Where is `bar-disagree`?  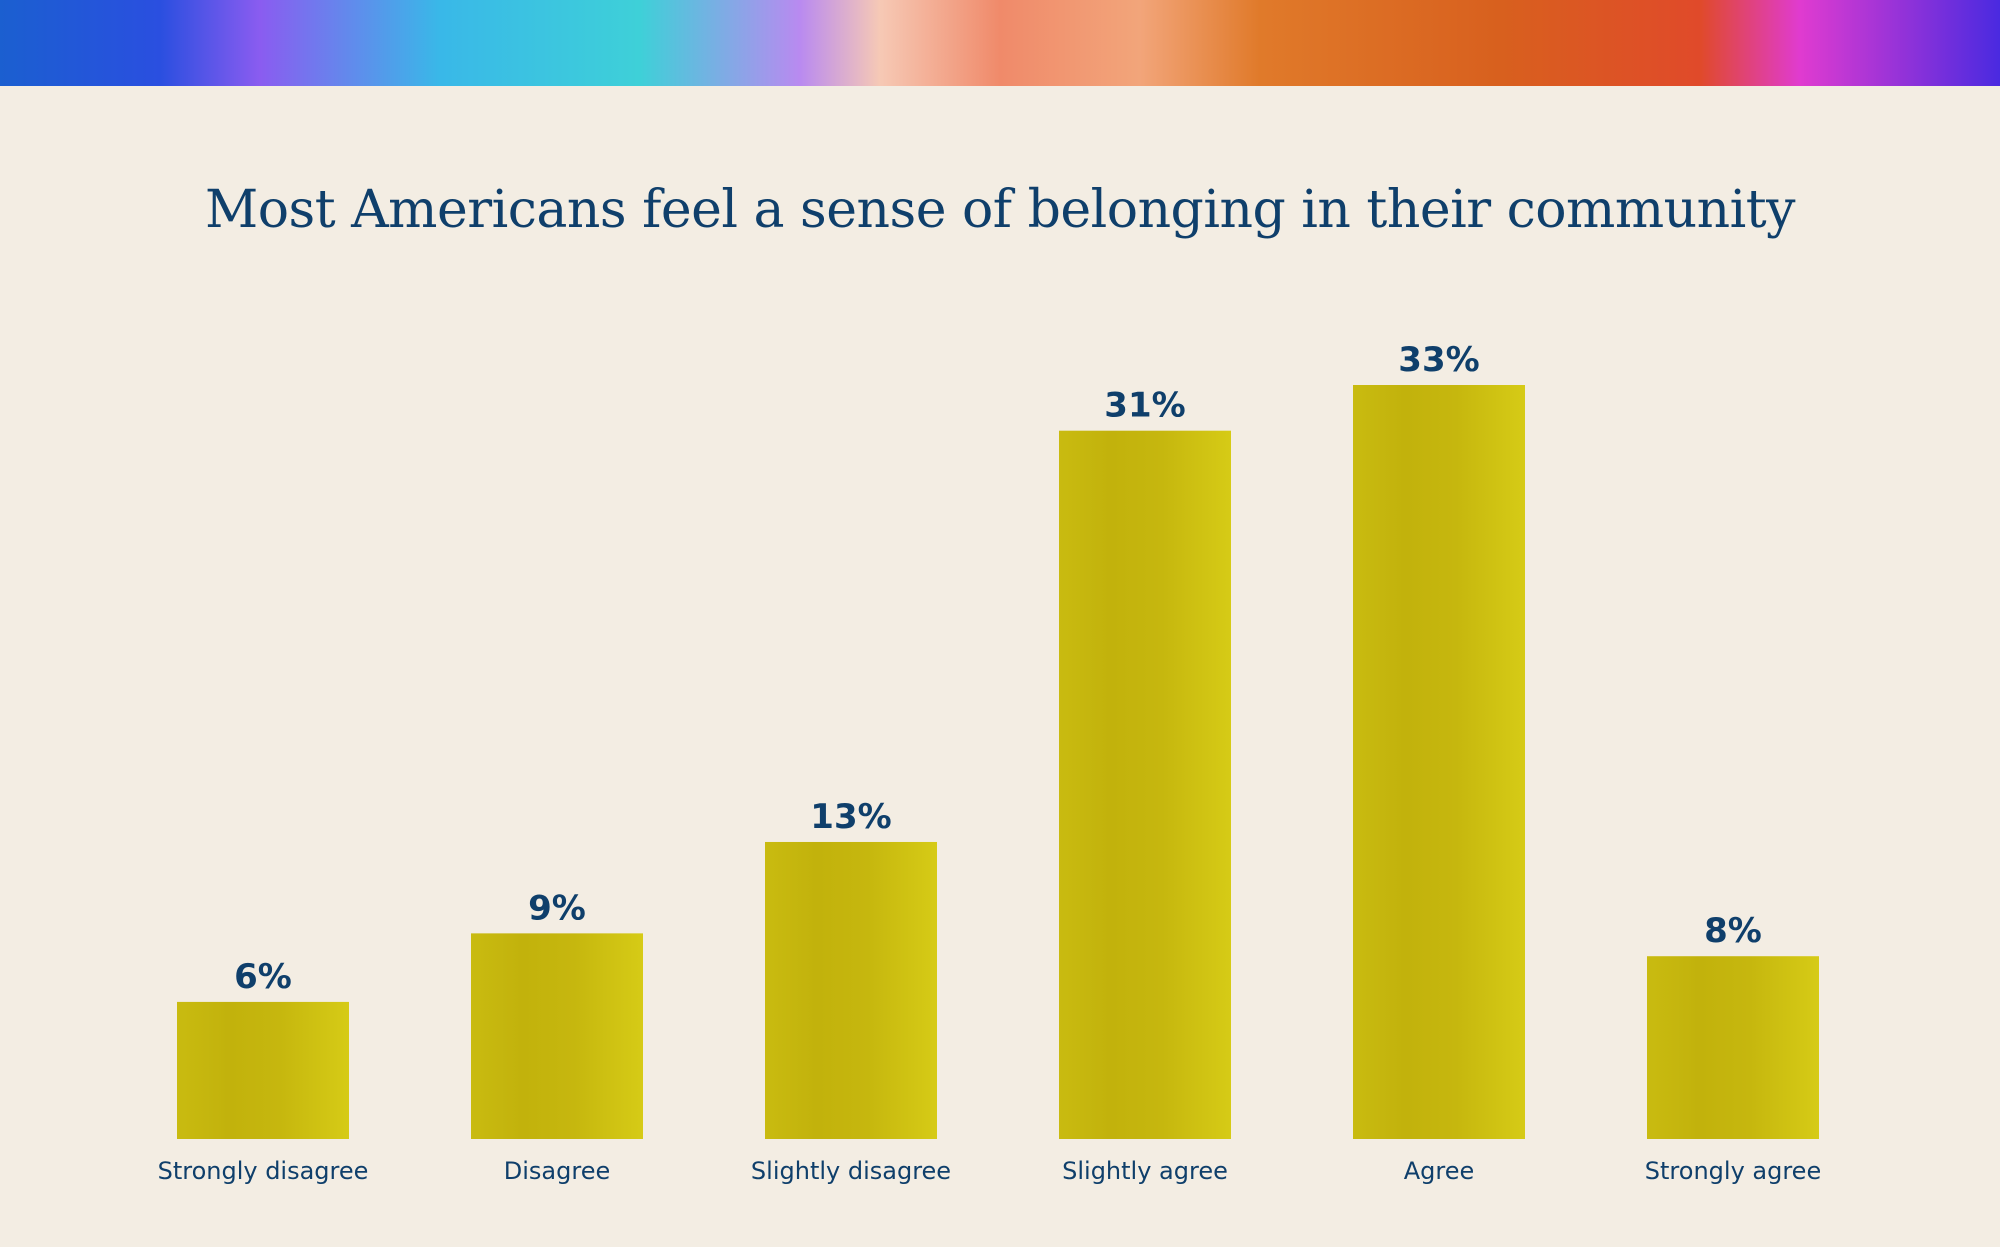 bar-disagree is located at coordinates (557, 1036).